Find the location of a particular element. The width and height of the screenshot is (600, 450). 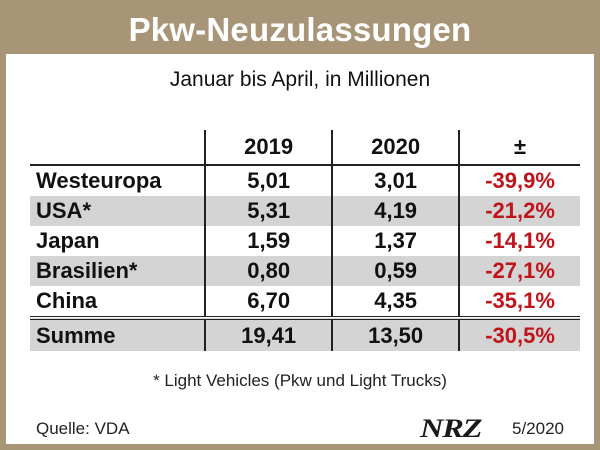

row-name: Westeuropa is located at coordinates (99, 180).